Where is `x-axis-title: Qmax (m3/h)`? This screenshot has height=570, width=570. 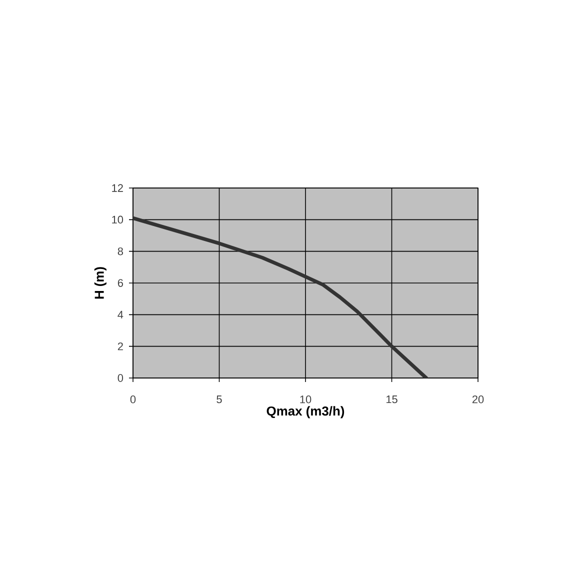 x-axis-title: Qmax (m3/h) is located at coordinates (305, 412).